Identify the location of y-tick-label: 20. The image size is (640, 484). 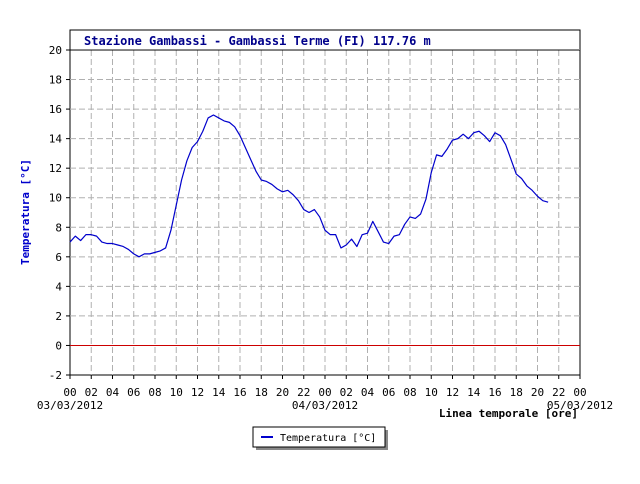
(55, 50).